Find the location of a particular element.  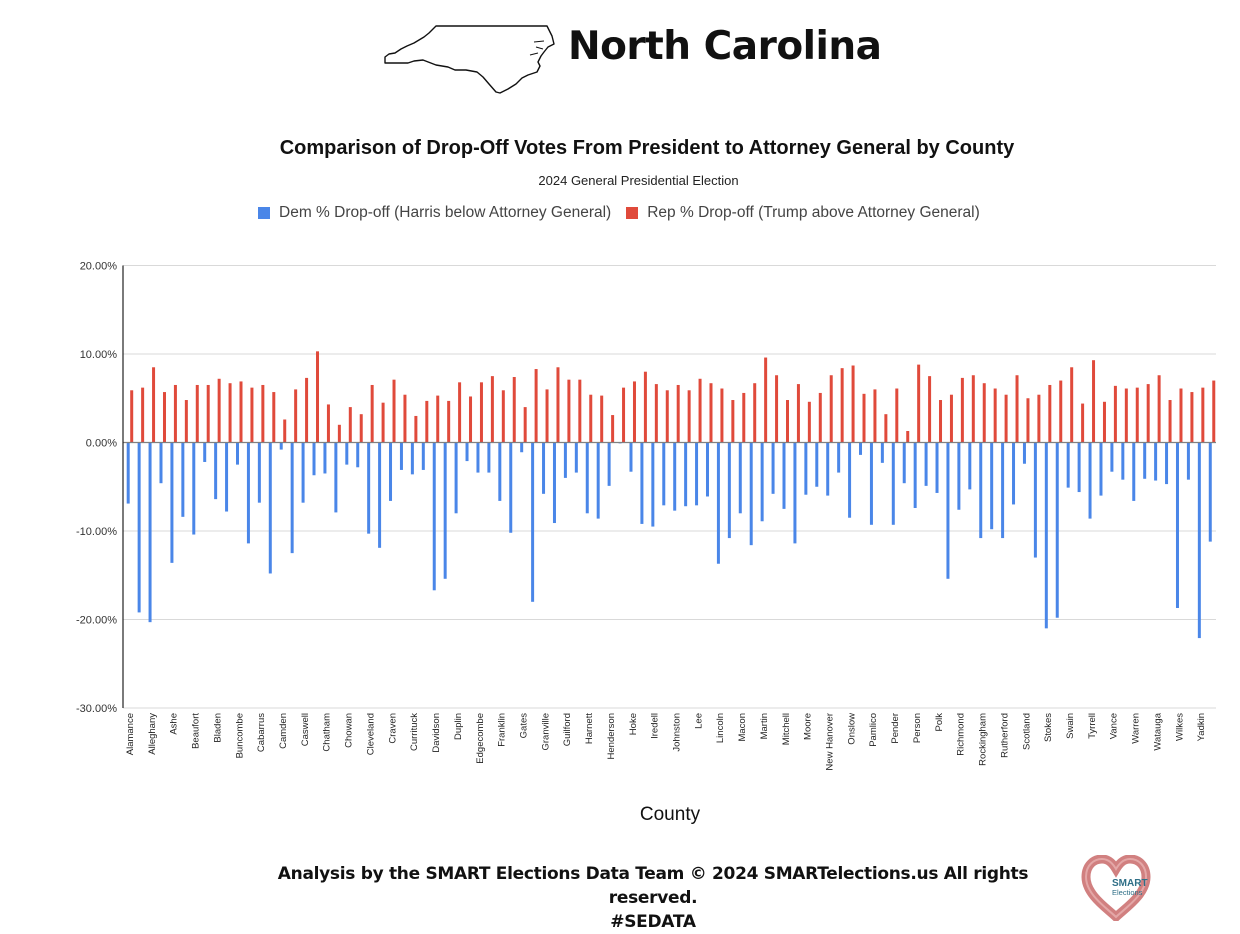

bar-dem-bertie is located at coordinates (205, 452).